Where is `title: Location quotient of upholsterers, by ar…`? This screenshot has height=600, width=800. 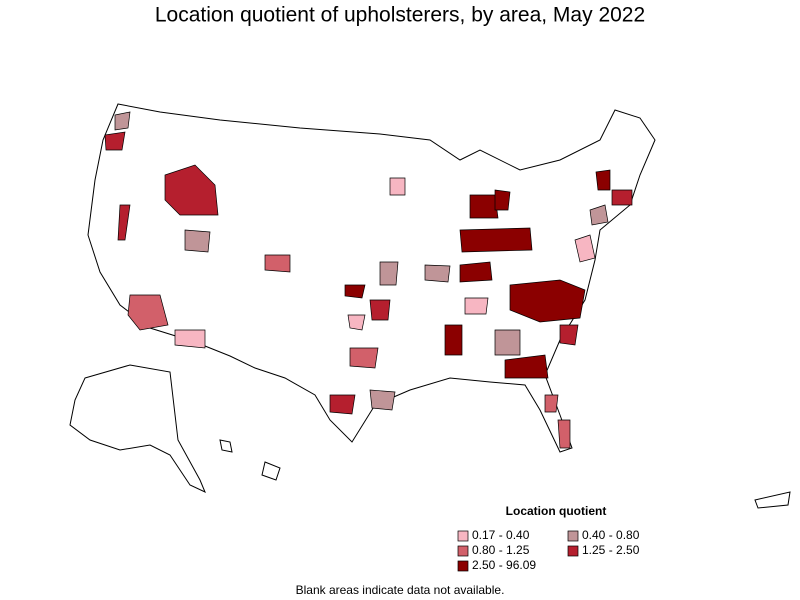 title: Location quotient of upholsterers, by ar… is located at coordinates (400, 15).